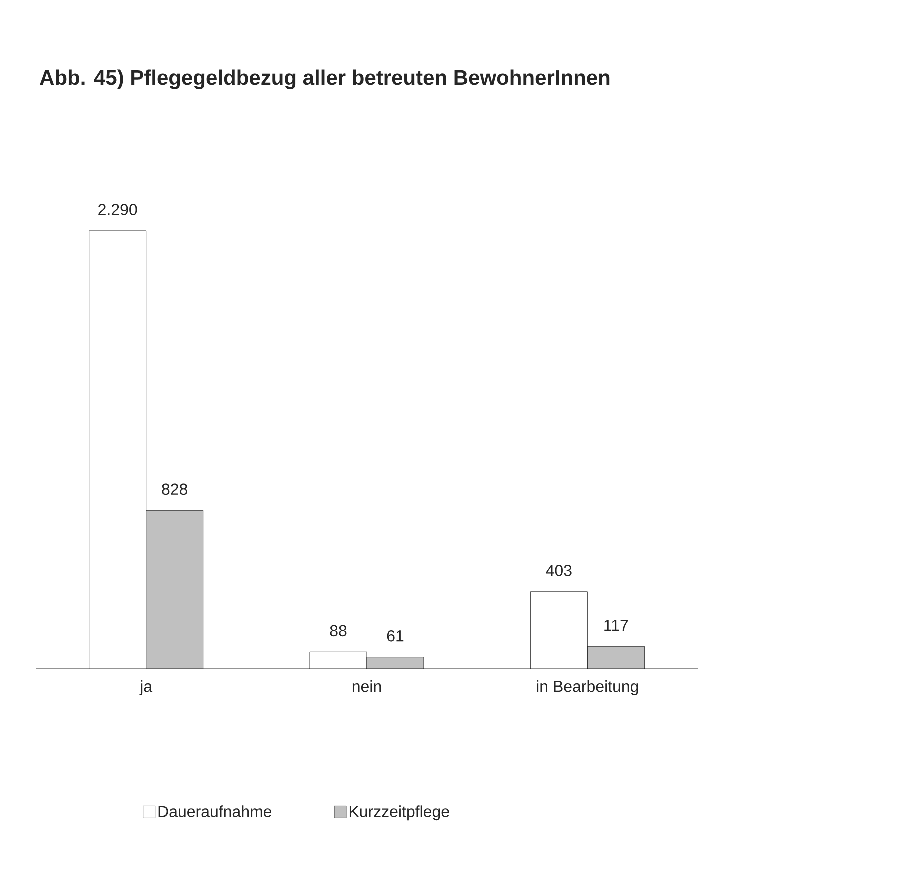  Describe the element at coordinates (395, 636) in the screenshot. I see `data-label: 61` at that location.